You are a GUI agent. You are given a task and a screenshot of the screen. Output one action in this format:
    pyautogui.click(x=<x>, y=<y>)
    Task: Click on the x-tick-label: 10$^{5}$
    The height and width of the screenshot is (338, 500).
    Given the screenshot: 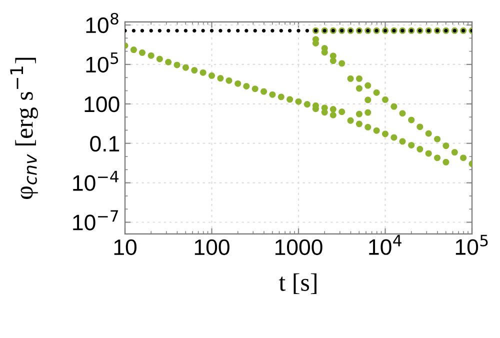 What is the action you would take?
    pyautogui.click(x=472, y=244)
    